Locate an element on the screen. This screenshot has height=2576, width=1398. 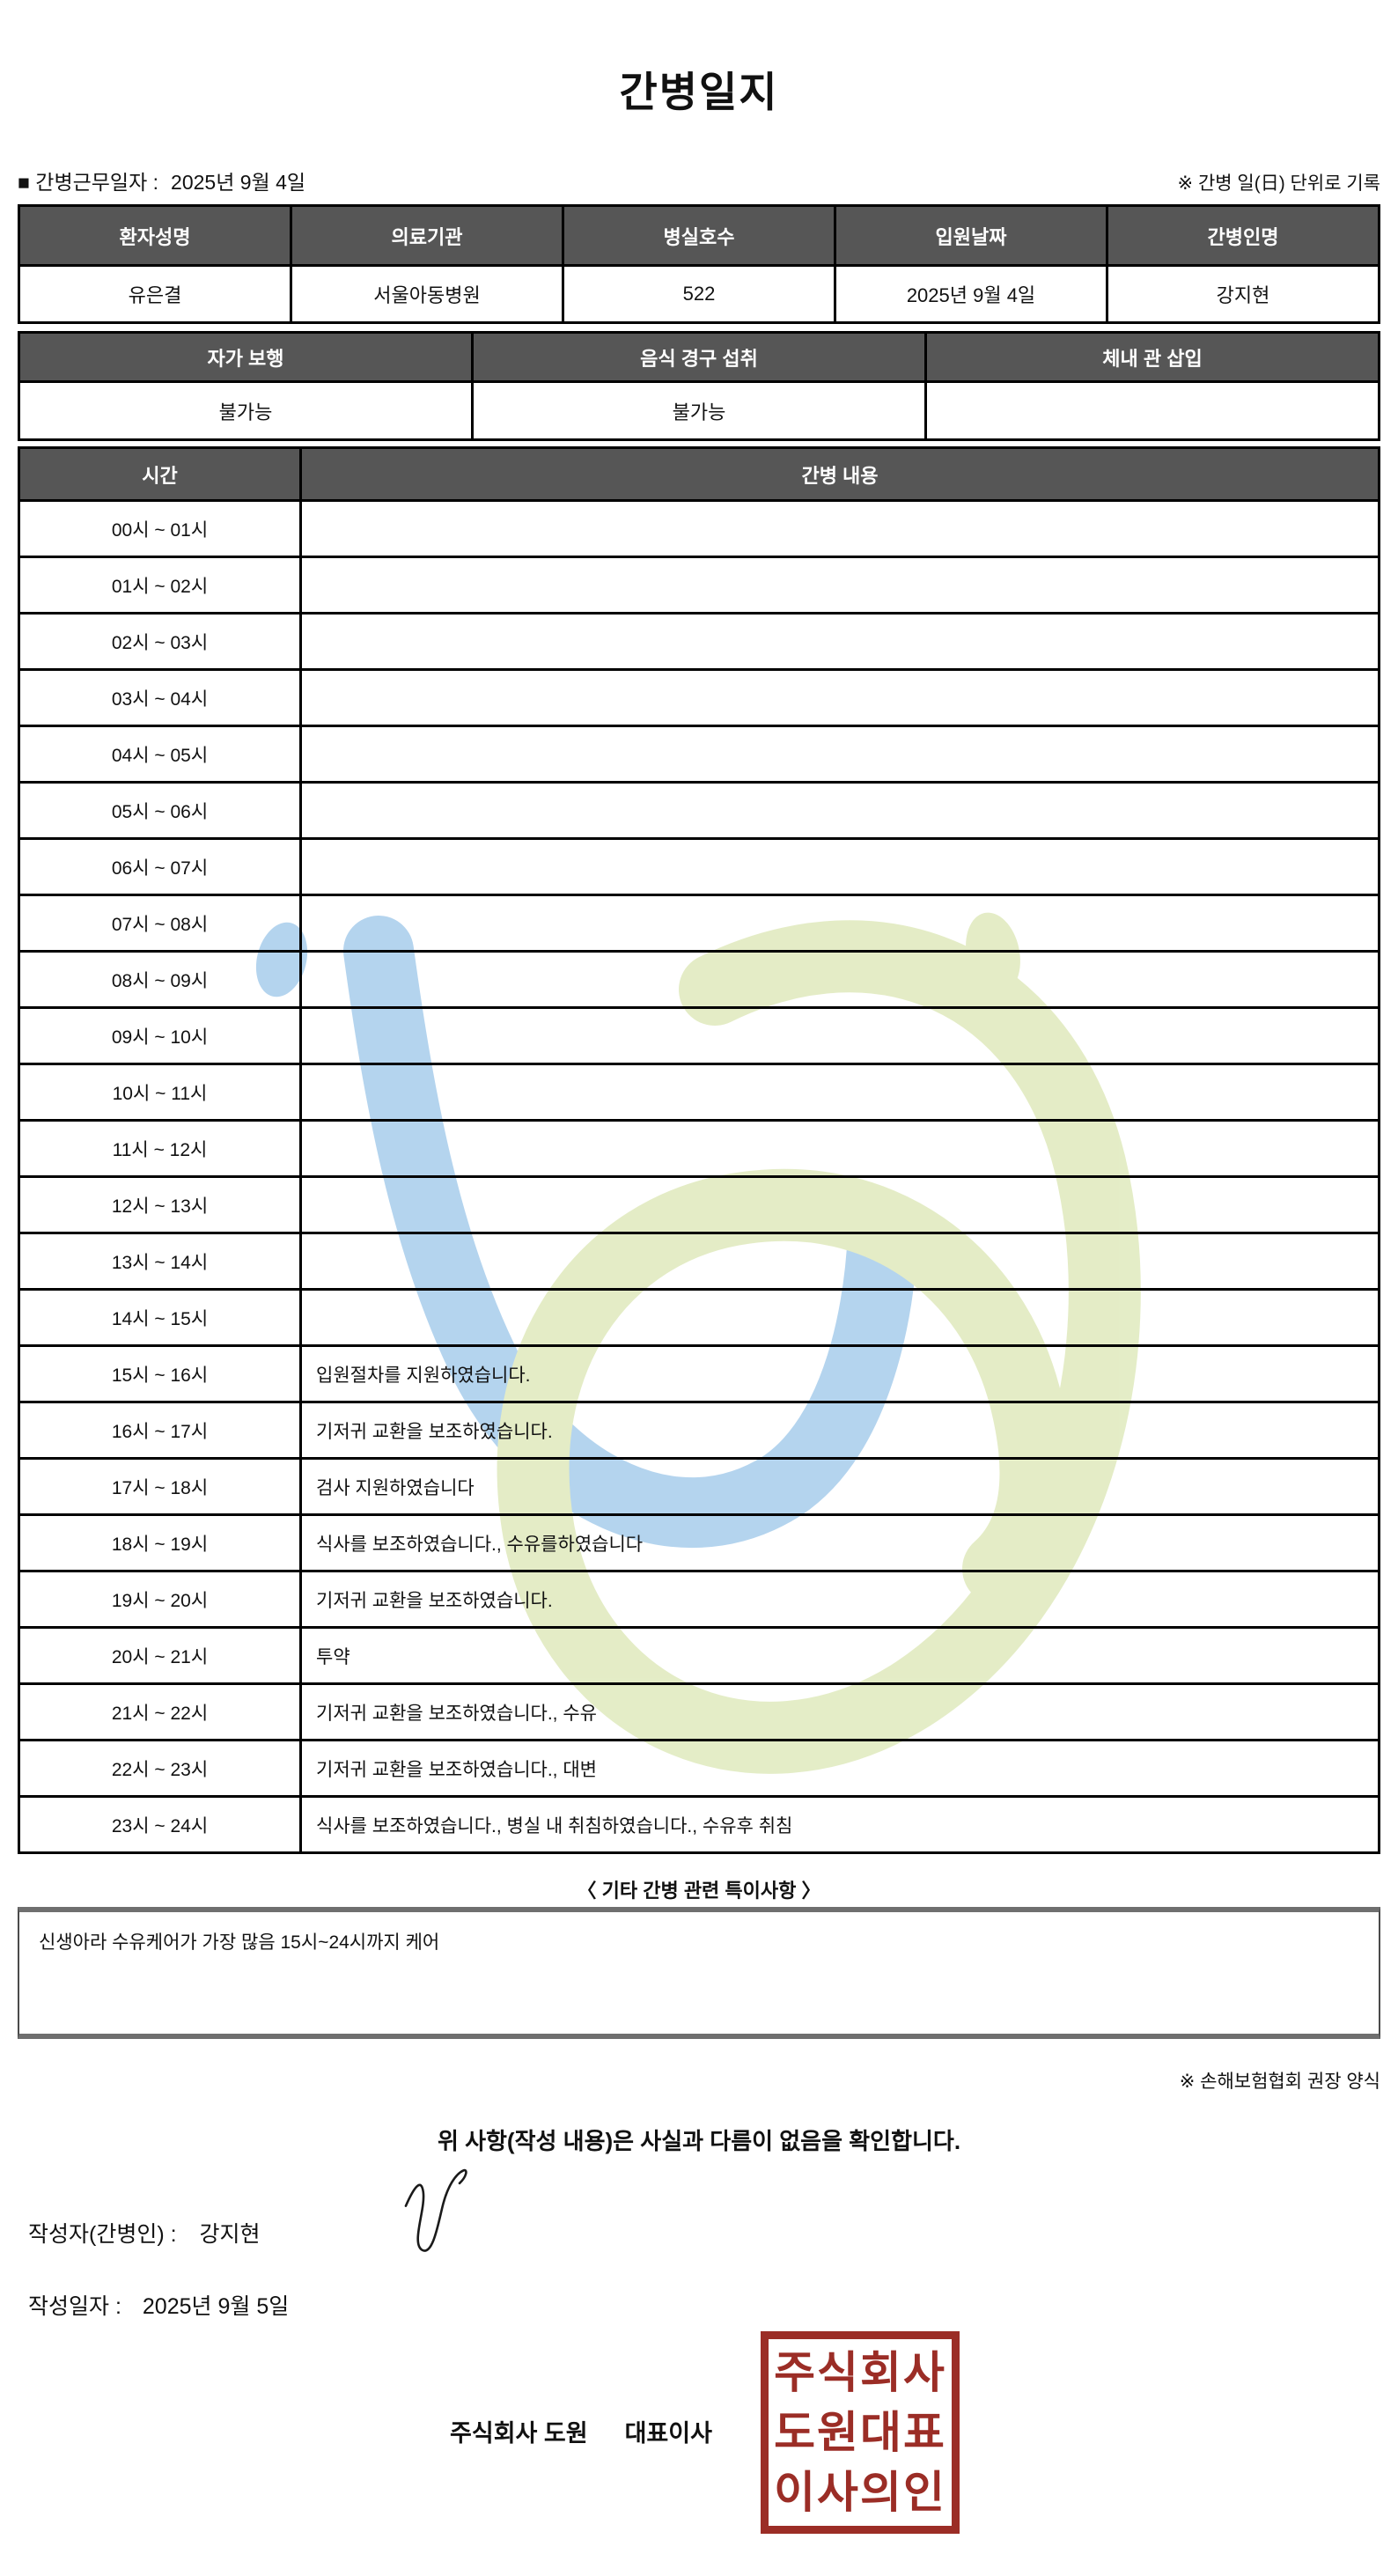
care-row: 21시 ~ 22시 기저귀 교환을 보조하였습니다., 수유 is located at coordinates (699, 1711).